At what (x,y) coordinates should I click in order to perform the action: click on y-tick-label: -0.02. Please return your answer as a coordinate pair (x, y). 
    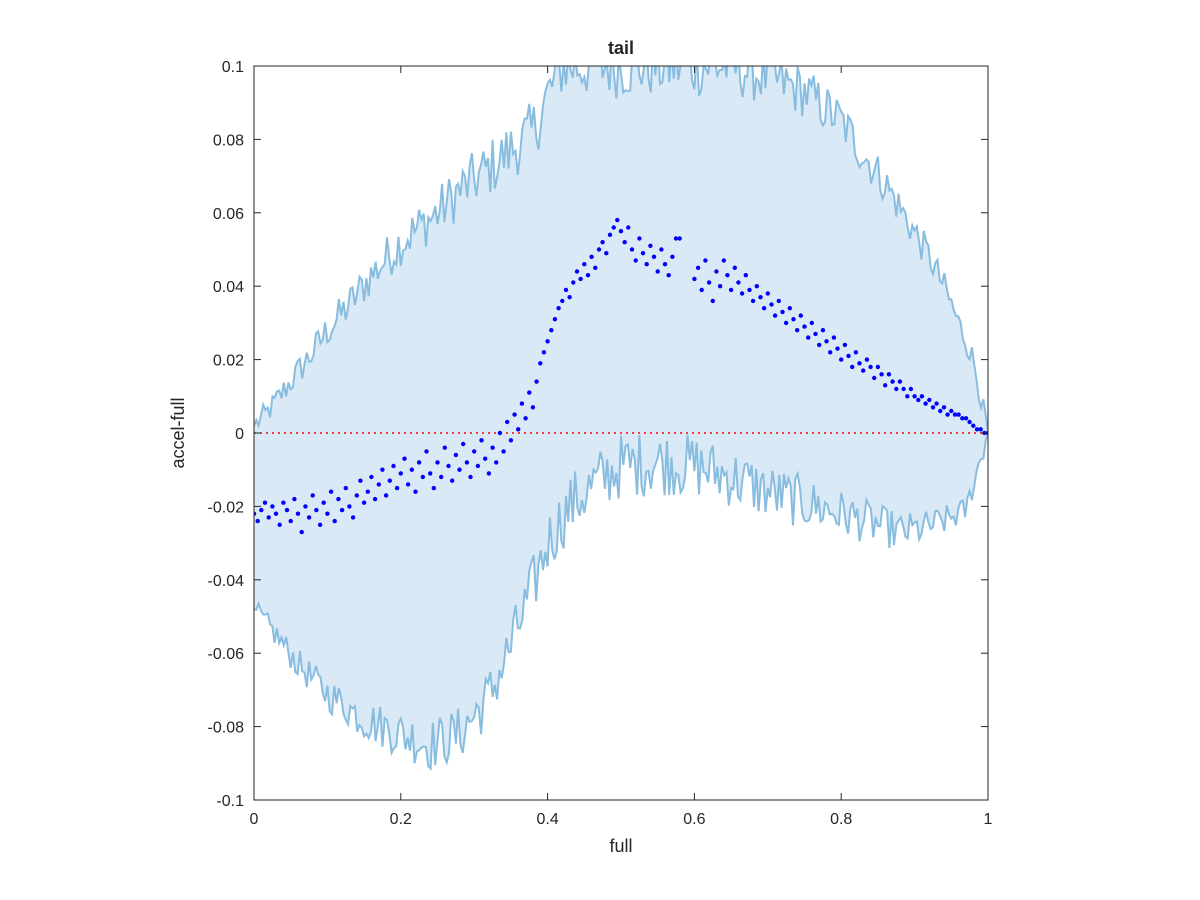
    Looking at the image, I should click on (226, 507).